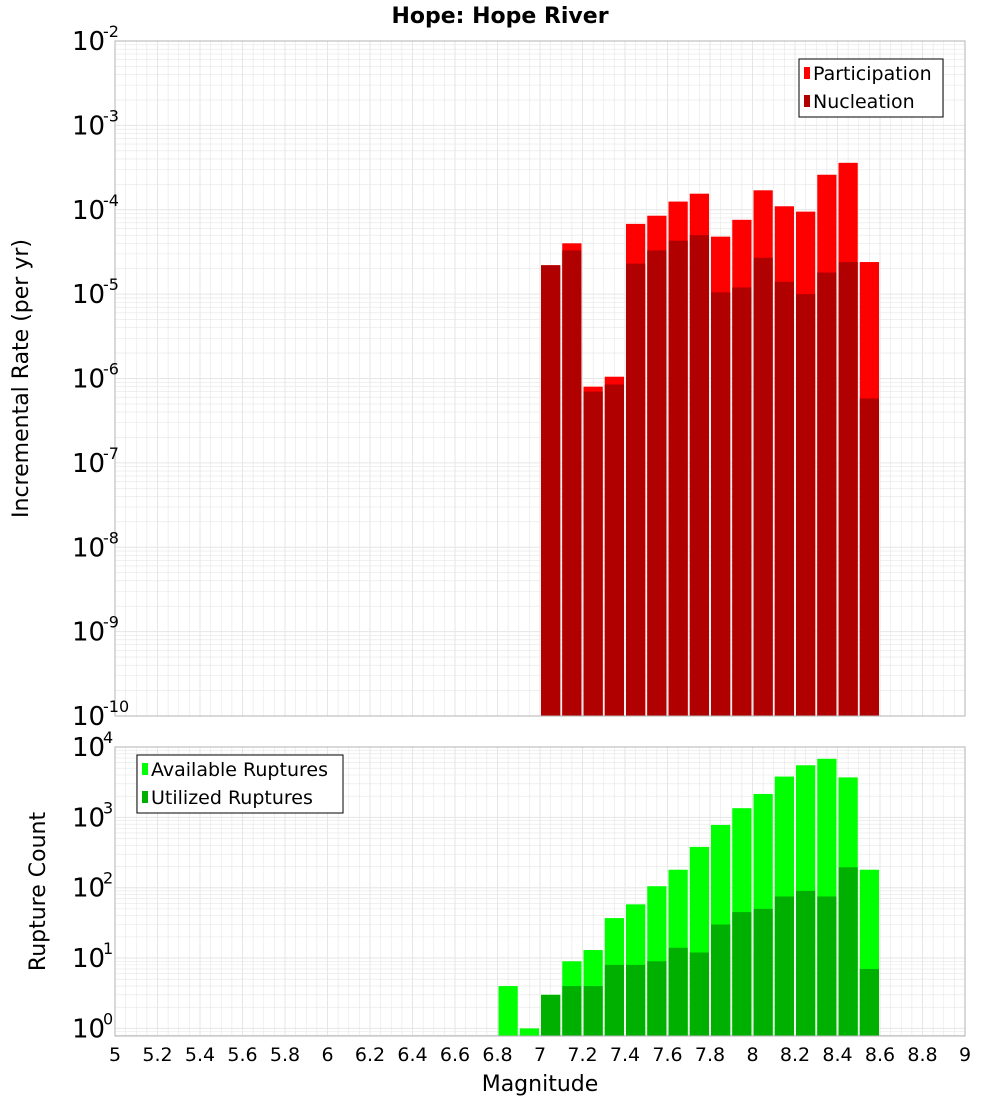 The height and width of the screenshot is (1100, 1000). Describe the element at coordinates (108, 878) in the screenshot. I see `y-tick-exponent: 2` at that location.